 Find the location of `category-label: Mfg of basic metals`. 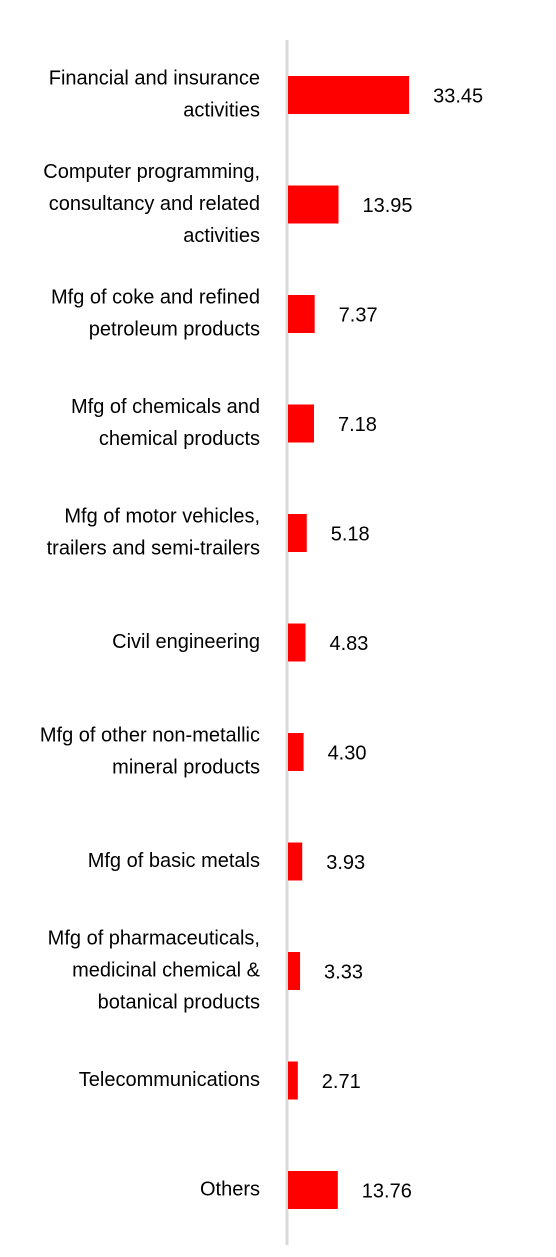

category-label: Mfg of basic metals is located at coordinates (174, 861).